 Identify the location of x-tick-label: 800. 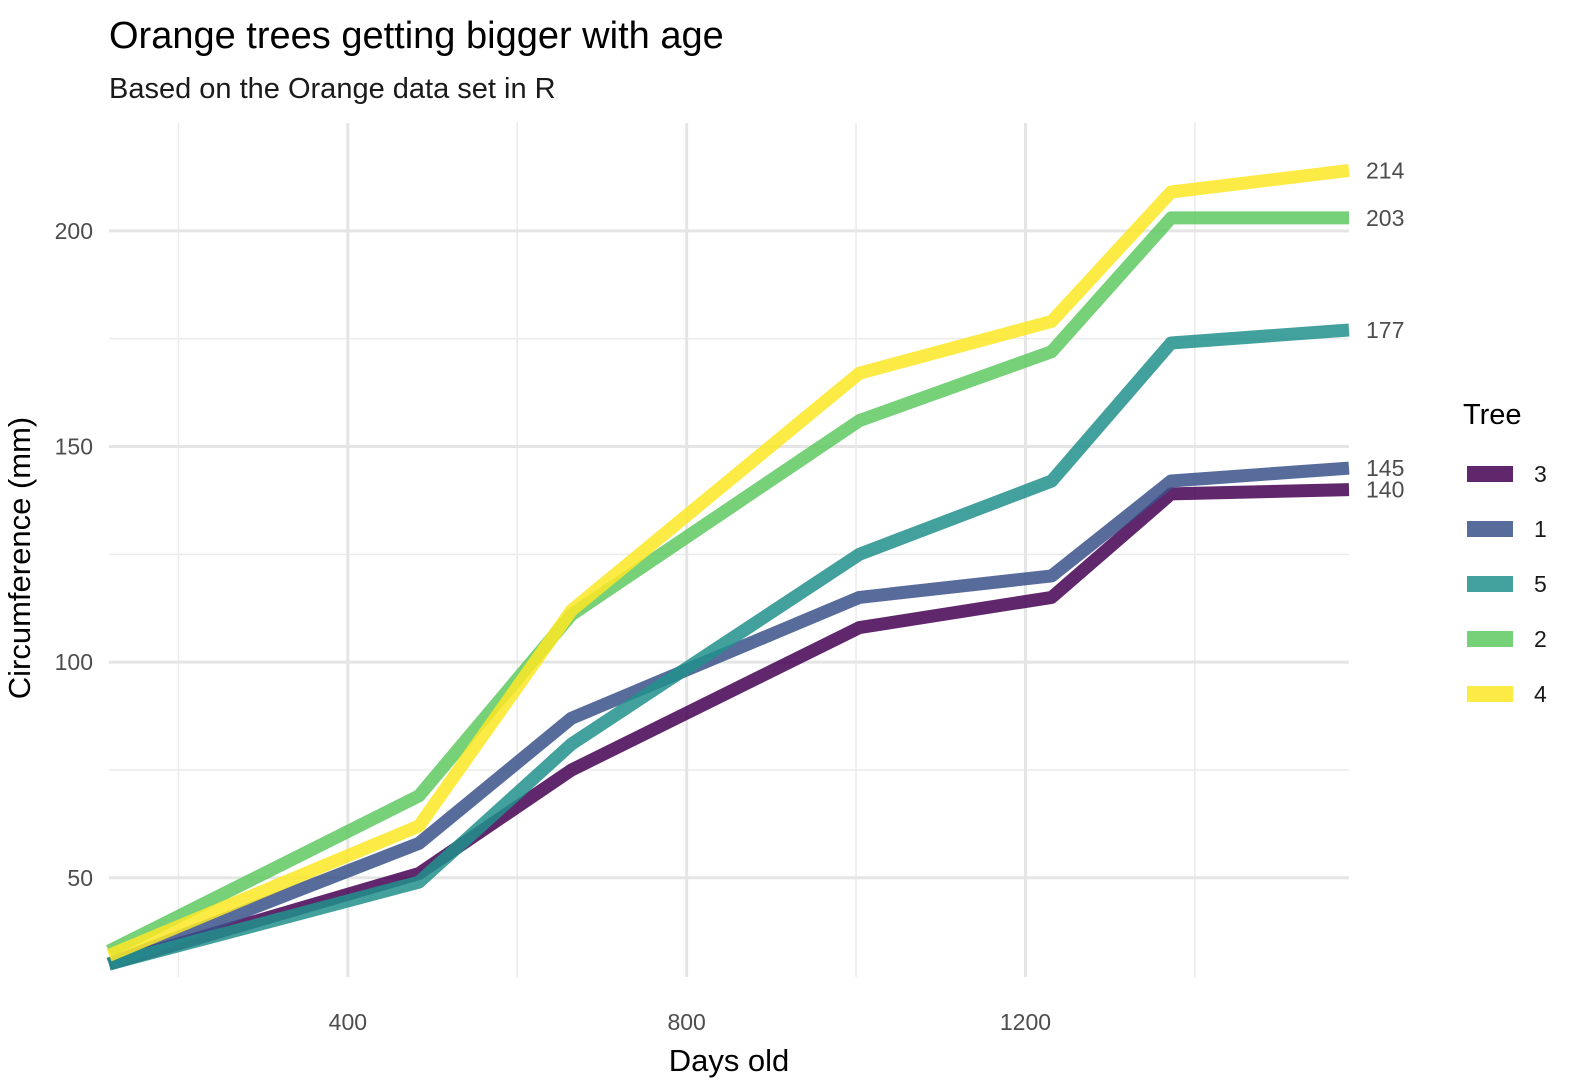
(686, 1022).